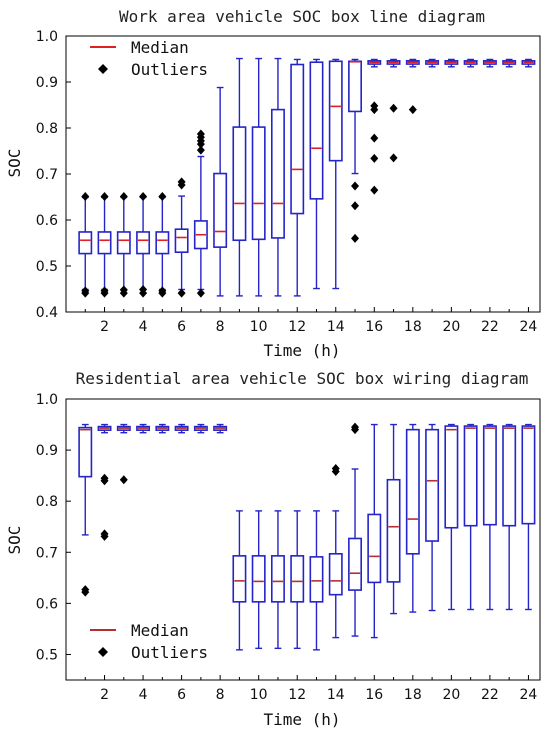  I want to click on box-plot-22h, so click(489, 517).